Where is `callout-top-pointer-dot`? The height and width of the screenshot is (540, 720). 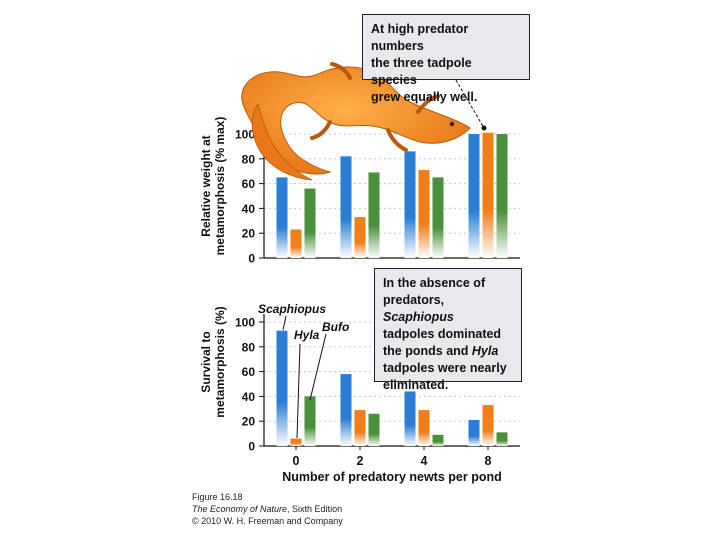
callout-top-pointer-dot is located at coordinates (484, 128).